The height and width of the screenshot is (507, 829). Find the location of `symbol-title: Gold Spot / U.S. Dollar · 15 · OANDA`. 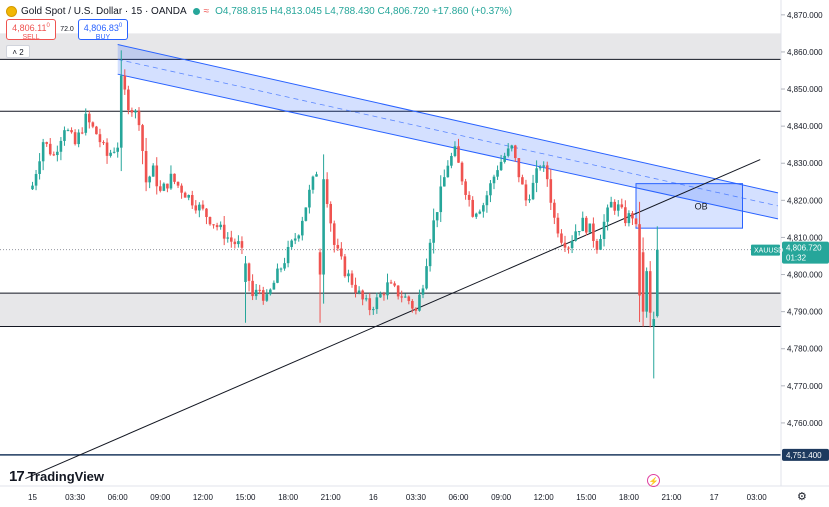

symbol-title: Gold Spot / U.S. Dollar · 15 · OANDA is located at coordinates (104, 11).